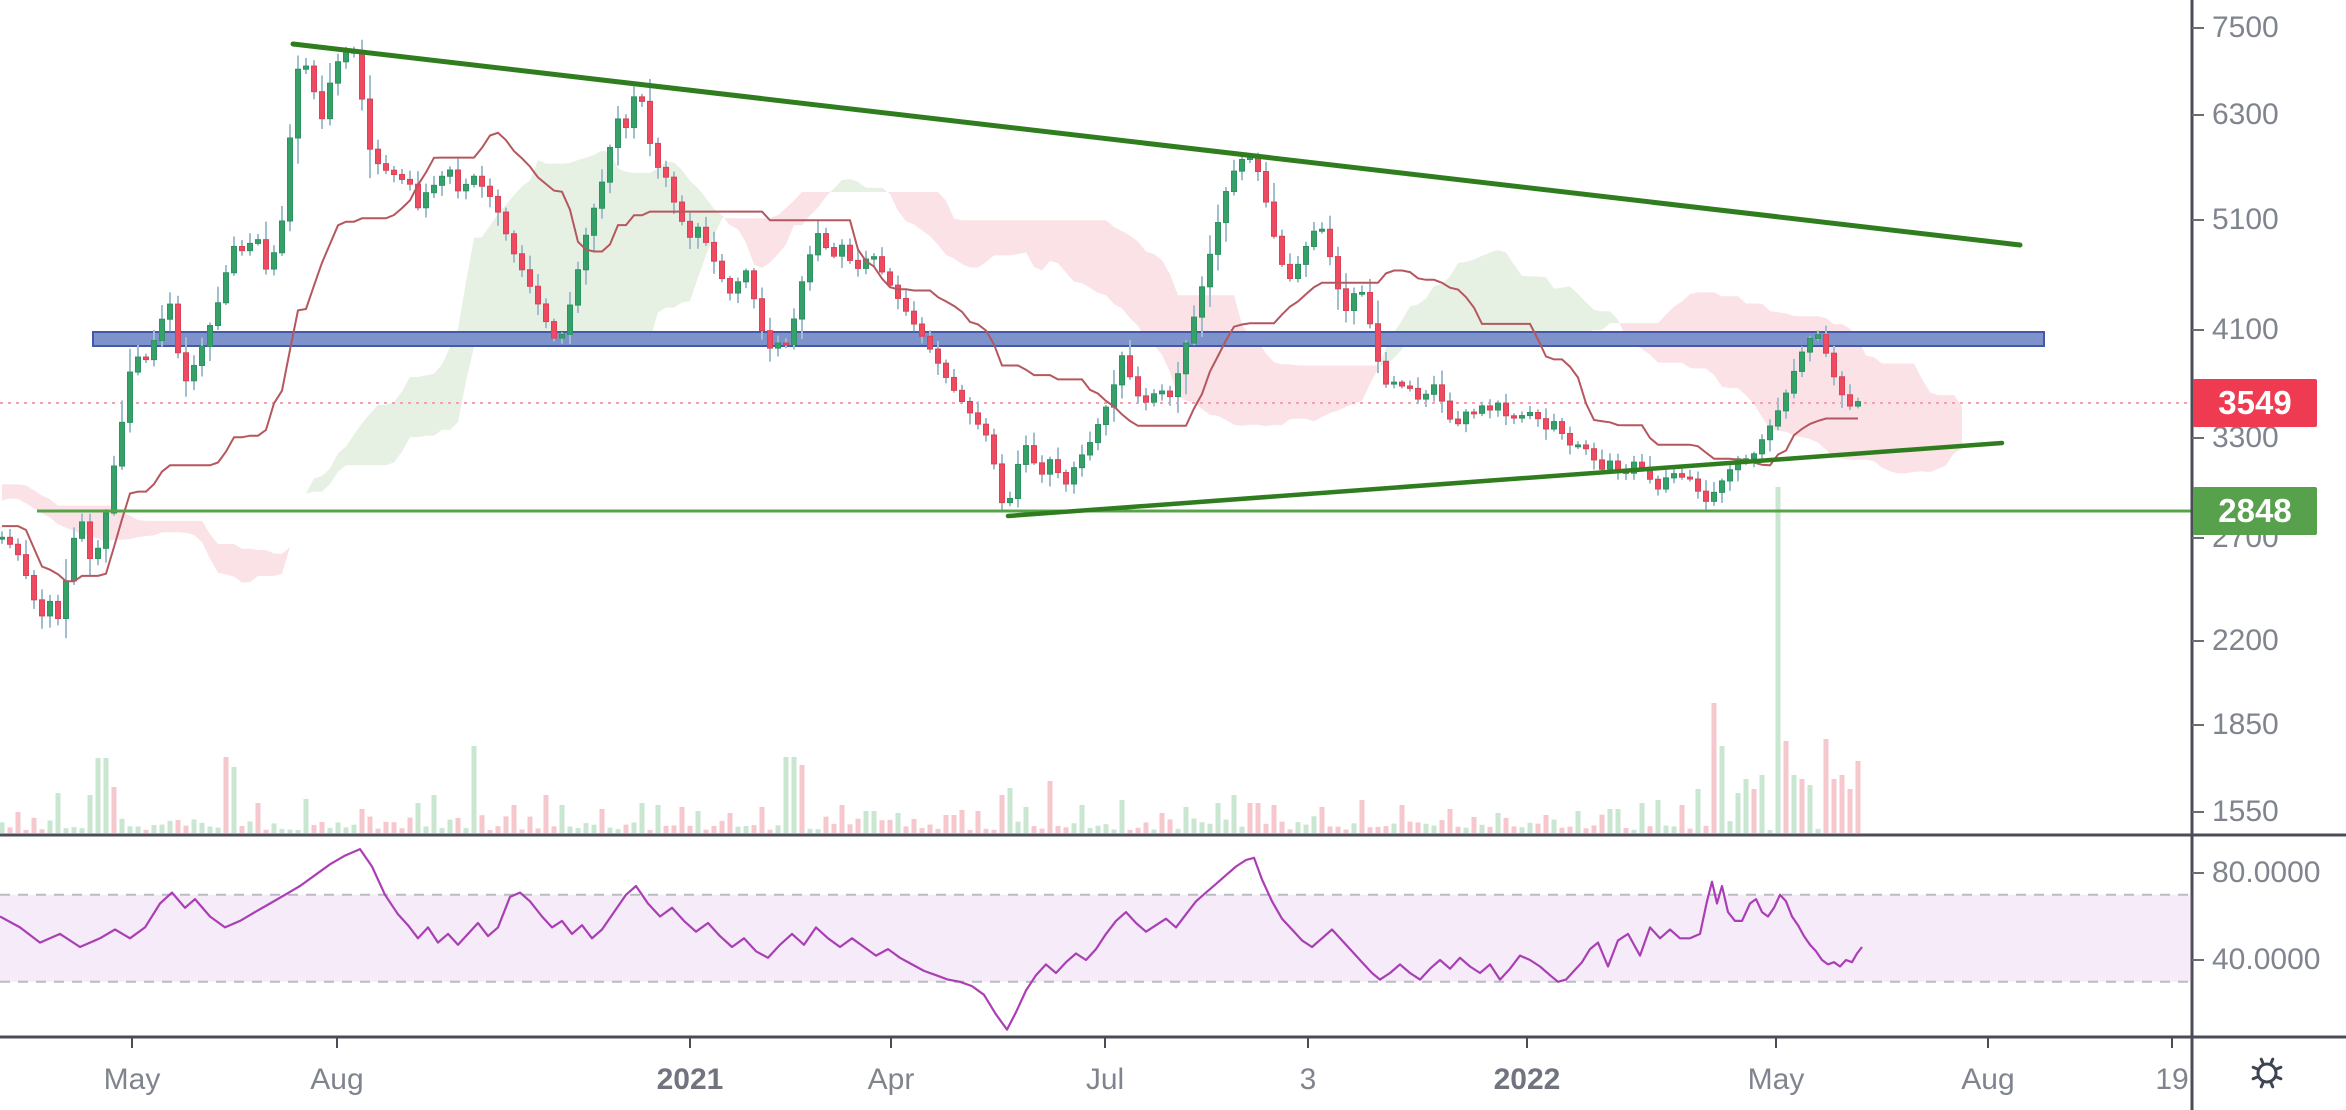 The height and width of the screenshot is (1110, 2346). I want to click on price-axis-label: 1550, so click(2245, 811).